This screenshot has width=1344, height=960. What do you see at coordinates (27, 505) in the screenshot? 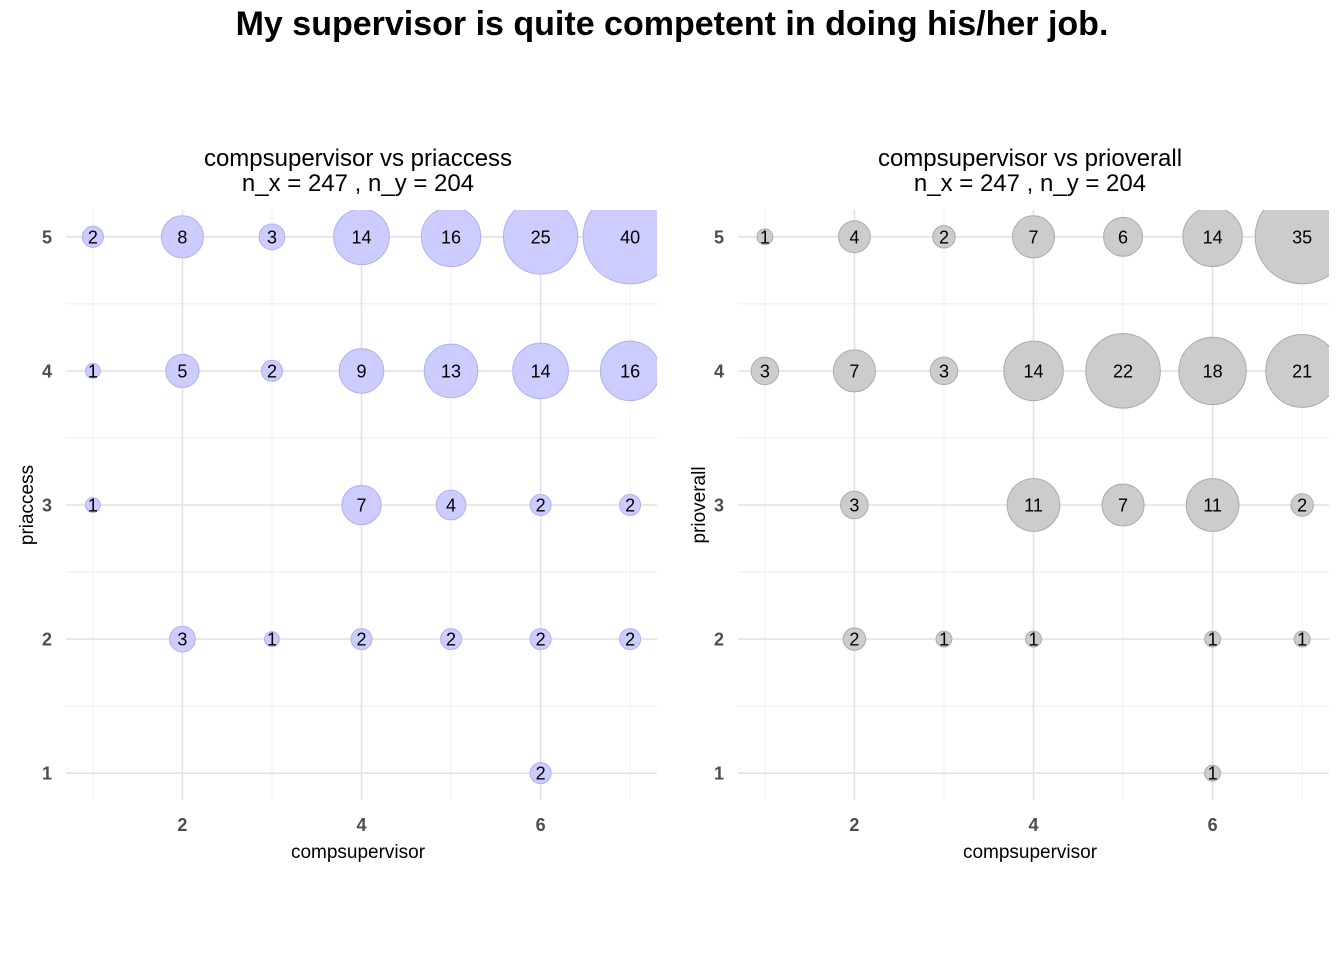
I see `y-axis-label: priaccess` at bounding box center [27, 505].